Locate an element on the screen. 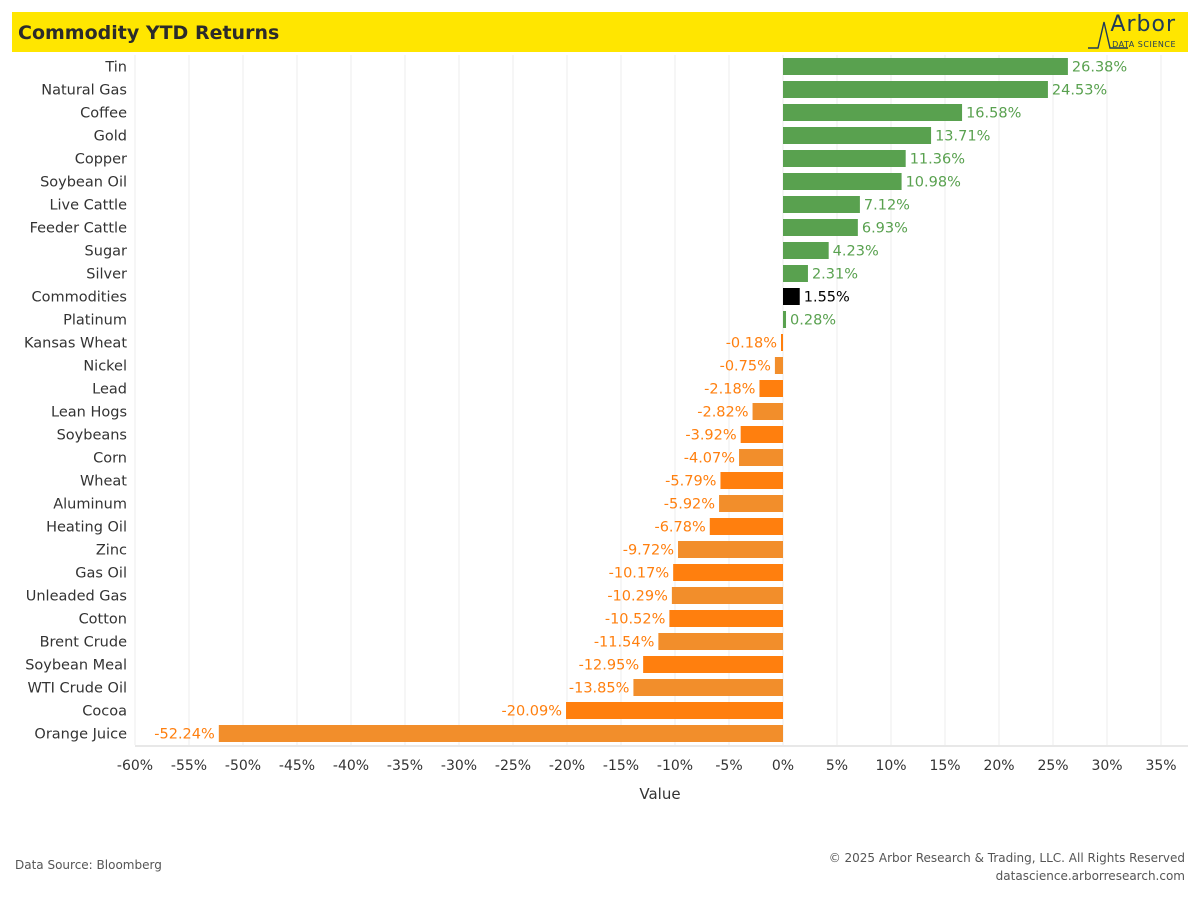 The width and height of the screenshot is (1200, 900). x-tick-label: -55% is located at coordinates (189, 766).